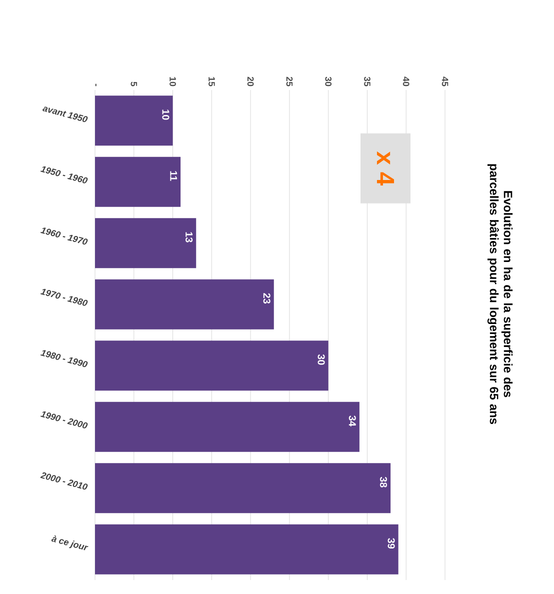  What do you see at coordinates (352, 421) in the screenshot?
I see `data-label: 34` at bounding box center [352, 421].